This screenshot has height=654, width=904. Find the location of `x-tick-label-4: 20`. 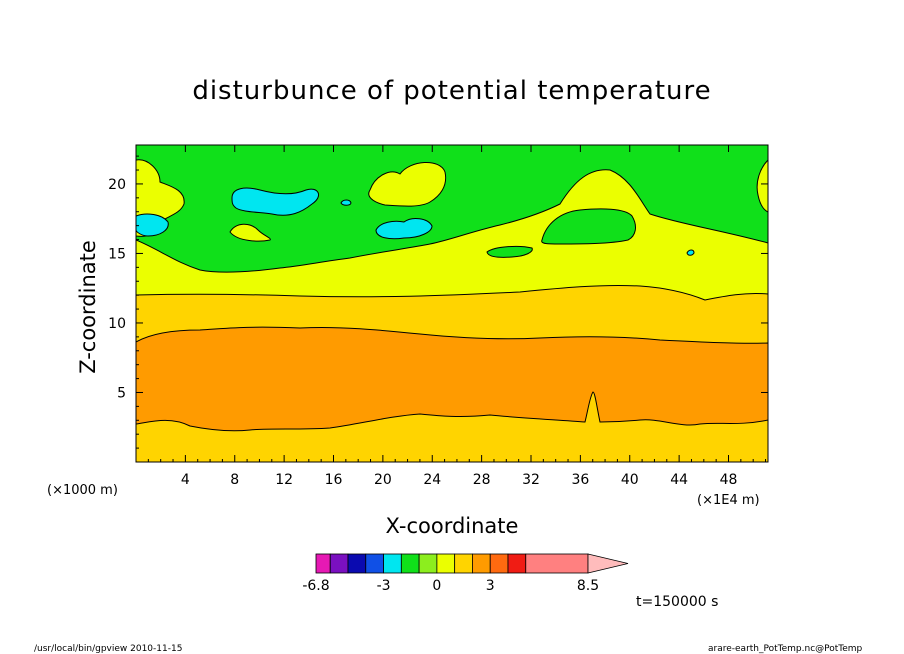

x-tick-label-4: 20 is located at coordinates (383, 480).